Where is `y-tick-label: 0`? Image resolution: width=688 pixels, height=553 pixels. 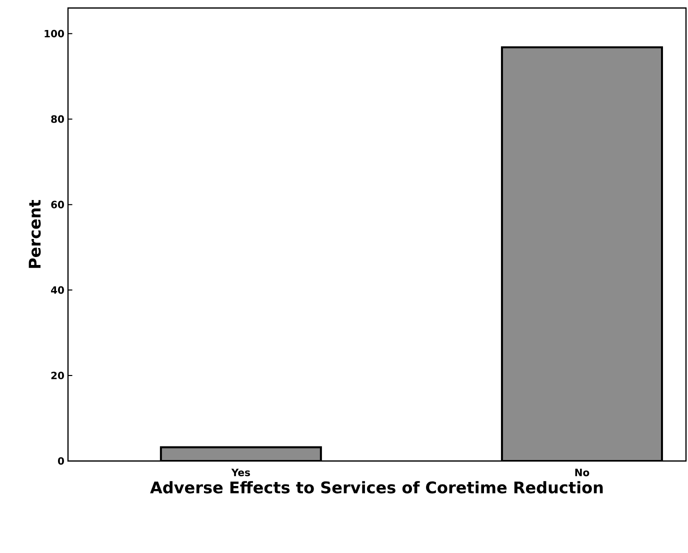 y-tick-label: 0 is located at coordinates (61, 461).